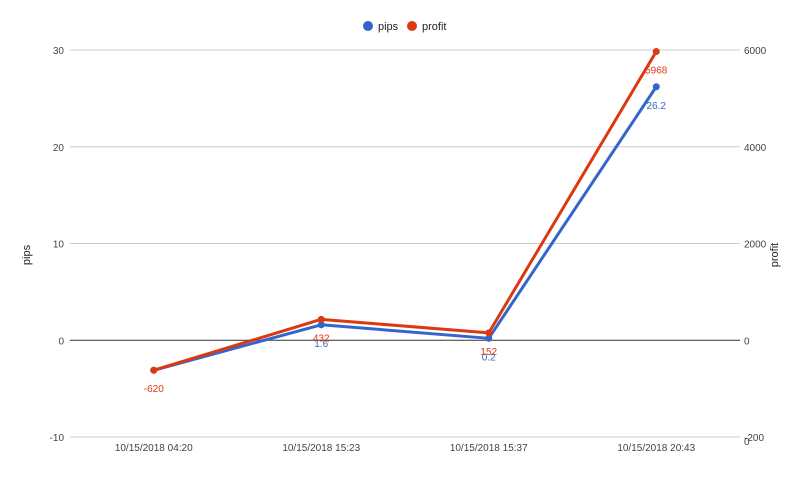  I want to click on profit-data-label: 5968, so click(656, 71).